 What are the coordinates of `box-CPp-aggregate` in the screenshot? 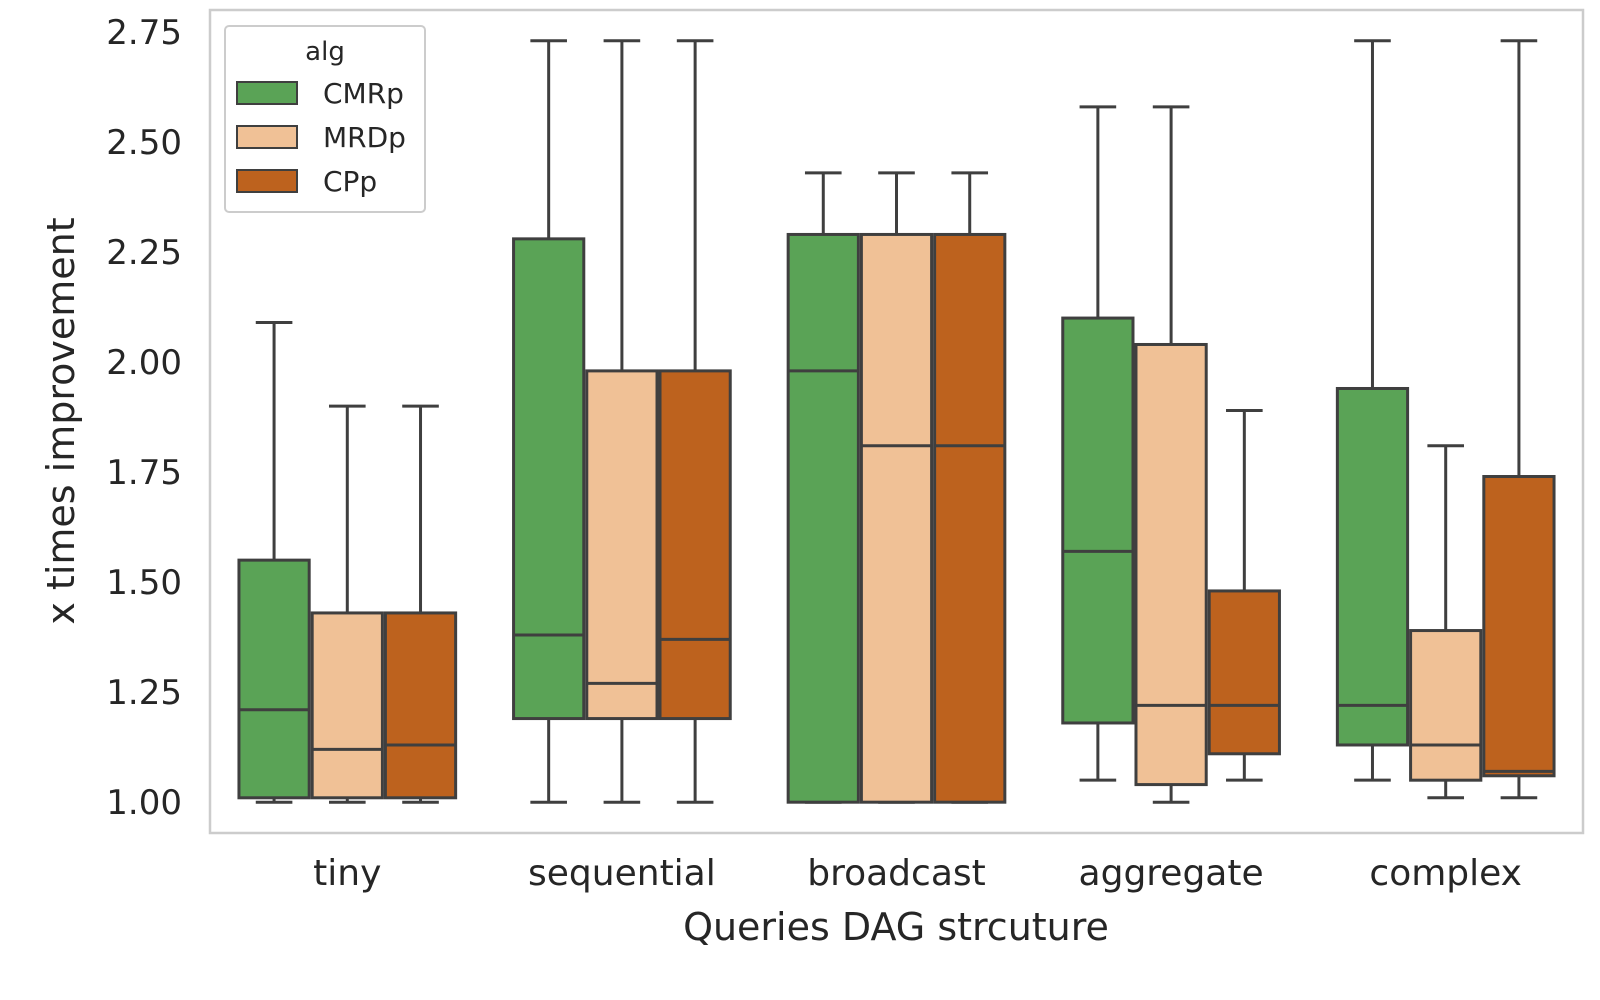 It's located at (1244, 595).